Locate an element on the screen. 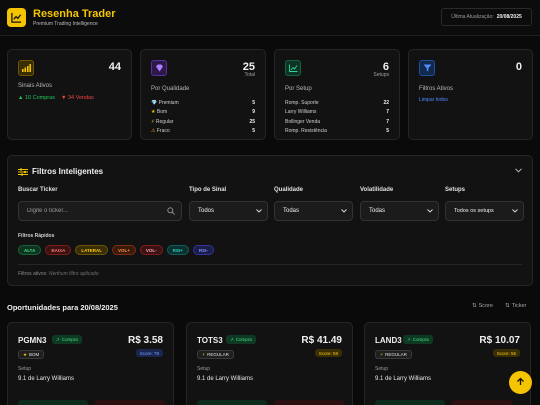  sort-score-button: ⇅ Score is located at coordinates (482, 306).